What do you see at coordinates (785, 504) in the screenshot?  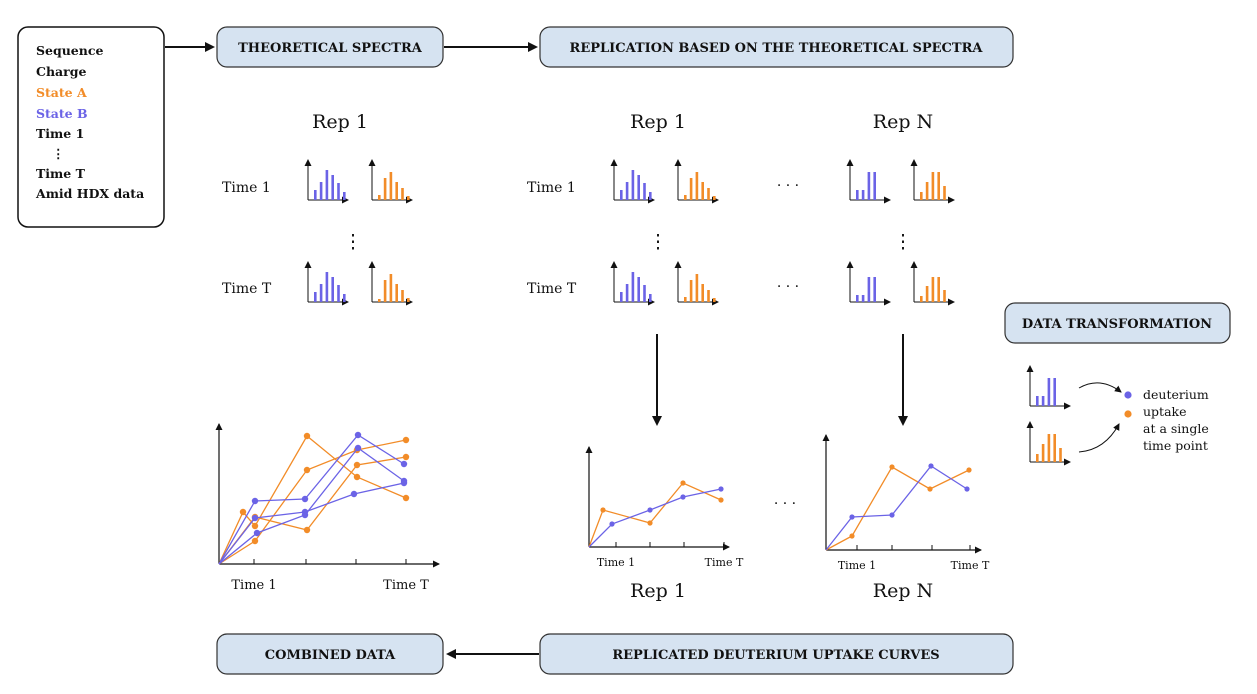 I see `plots-horizontal-ellipsis: · · ·` at bounding box center [785, 504].